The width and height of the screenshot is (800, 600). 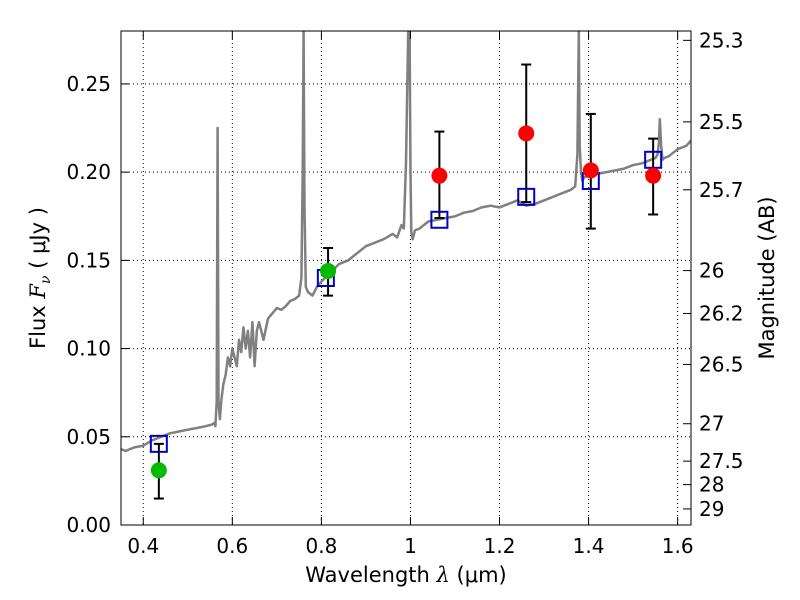 What do you see at coordinates (711, 485) in the screenshot?
I see `right-tick-label: 28` at bounding box center [711, 485].